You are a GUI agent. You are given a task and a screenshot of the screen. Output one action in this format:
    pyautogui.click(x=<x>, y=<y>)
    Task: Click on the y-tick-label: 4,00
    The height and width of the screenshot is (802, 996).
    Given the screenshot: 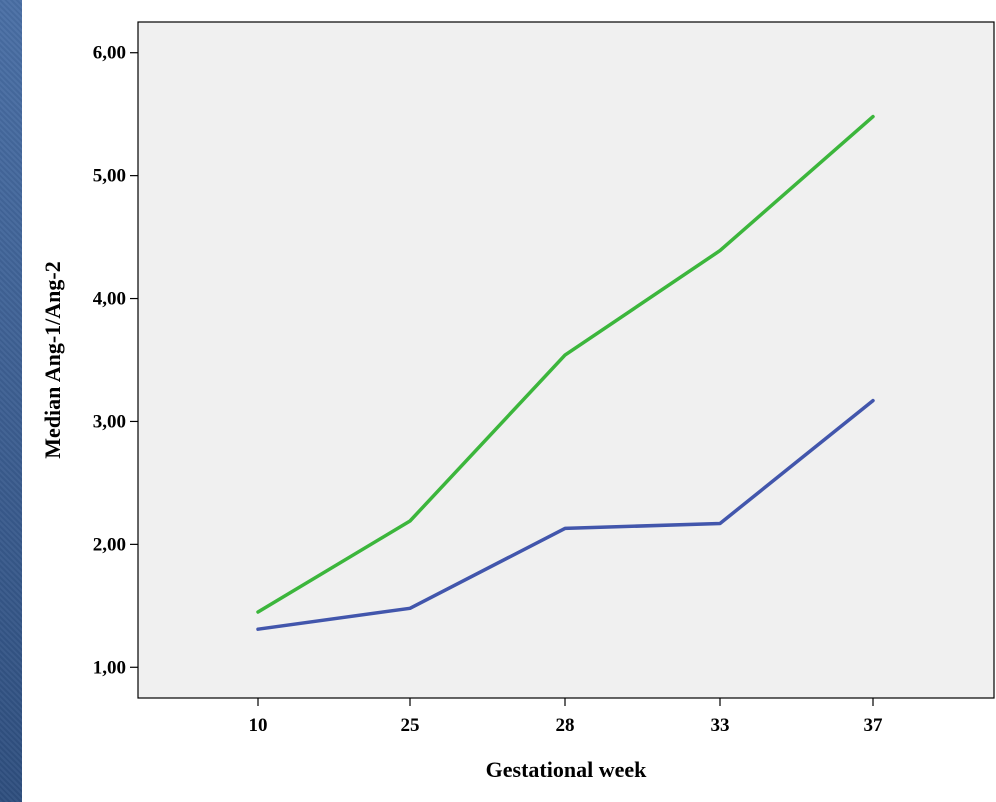 What is the action you would take?
    pyautogui.click(x=109, y=299)
    